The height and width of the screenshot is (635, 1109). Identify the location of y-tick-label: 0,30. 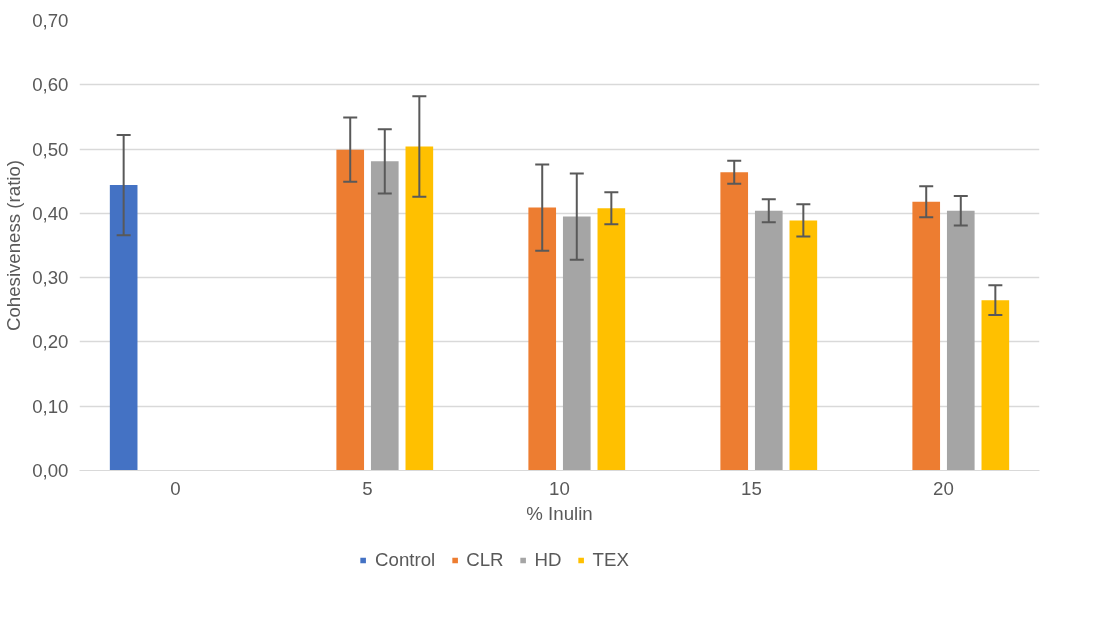
(50, 278).